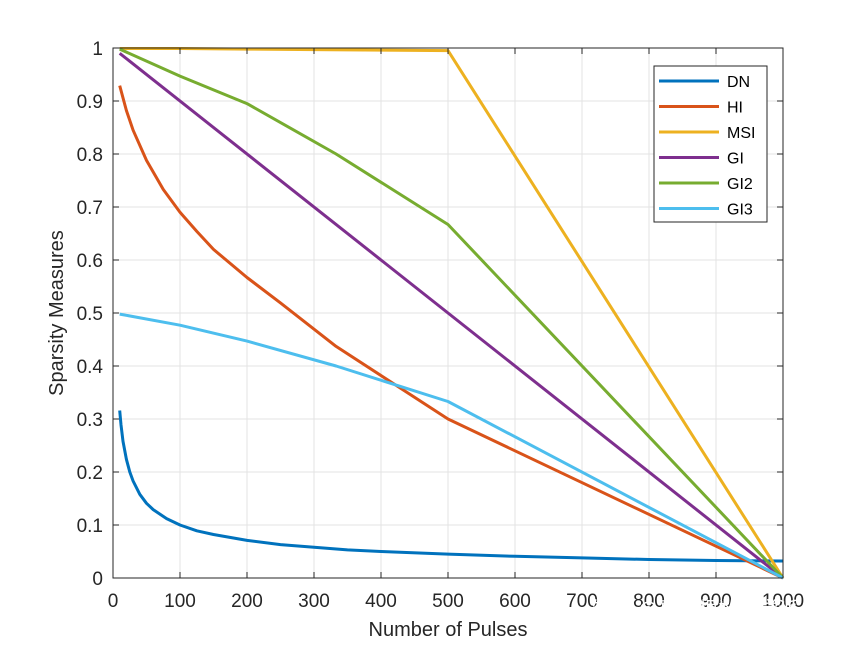  Describe the element at coordinates (90, 526) in the screenshot. I see `y-tick-label: 0.1` at that location.